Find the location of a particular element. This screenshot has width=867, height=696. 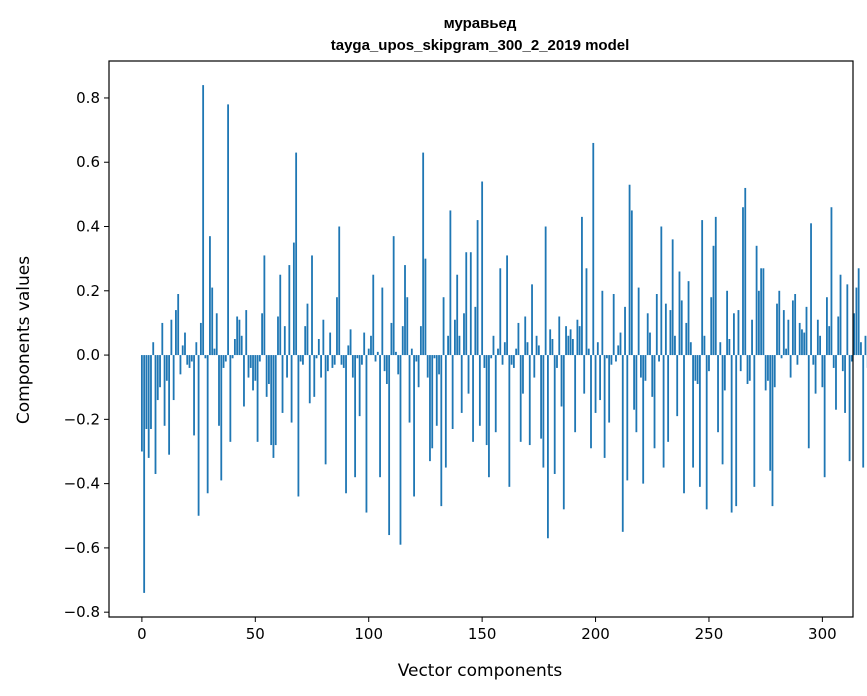

y-tick-label: 0.6 is located at coordinates (88, 162).